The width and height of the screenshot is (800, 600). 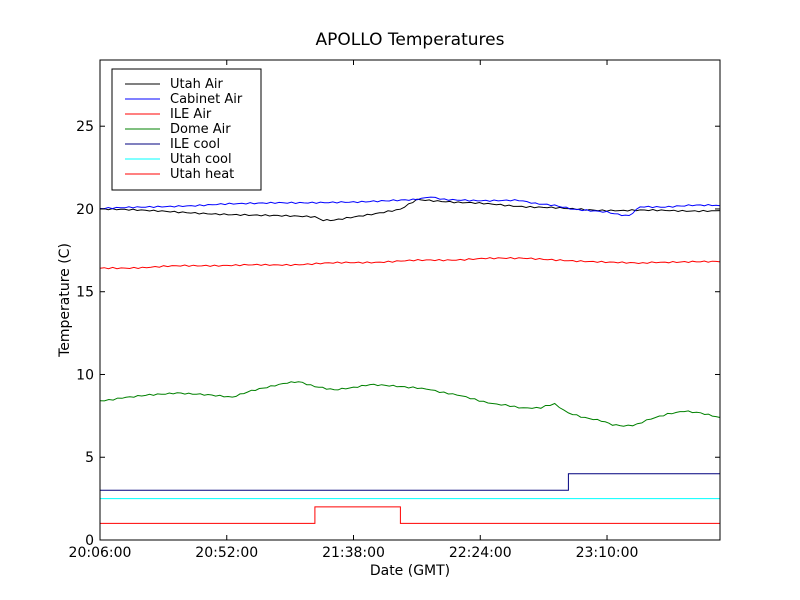 I want to click on y-tick-label: 25, so click(x=85, y=127).